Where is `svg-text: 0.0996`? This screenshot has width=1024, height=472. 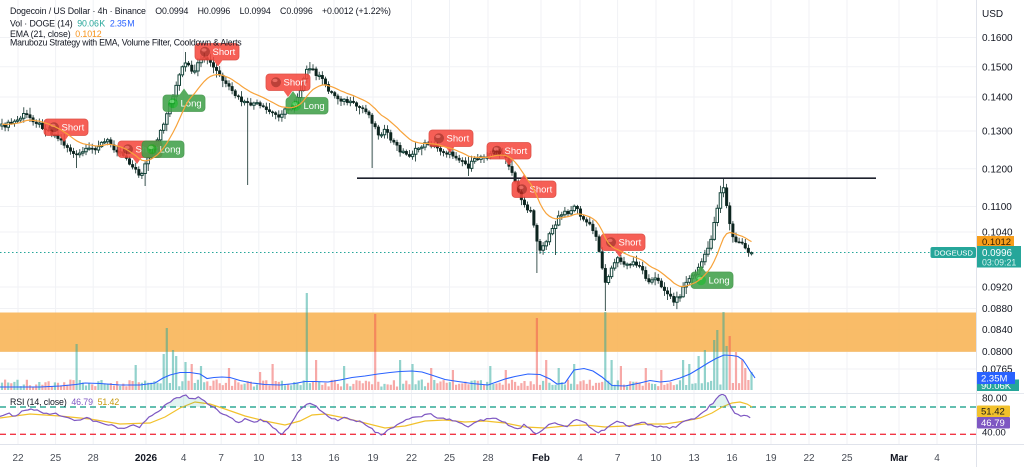 svg-text: 0.0996 is located at coordinates (997, 253).